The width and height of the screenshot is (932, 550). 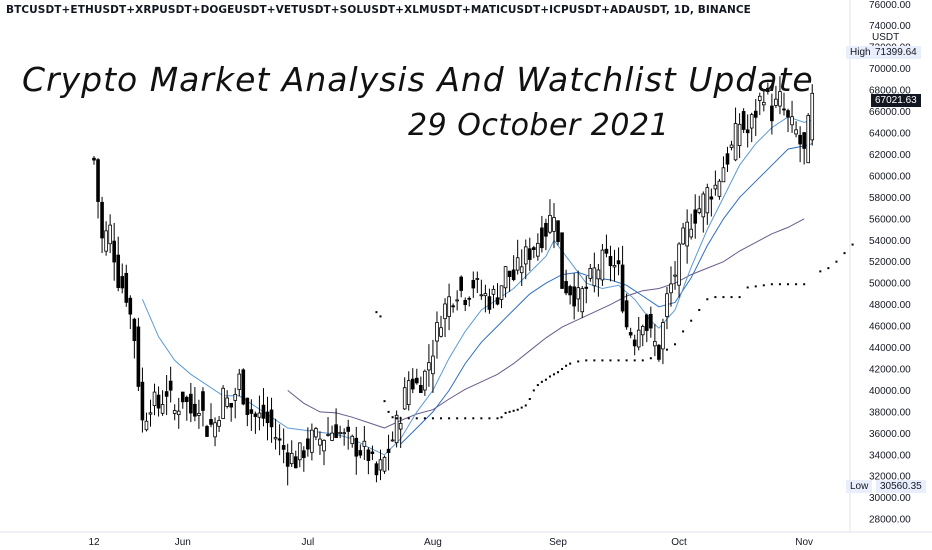 I want to click on price-tick-label: 54000.00, so click(x=890, y=241).